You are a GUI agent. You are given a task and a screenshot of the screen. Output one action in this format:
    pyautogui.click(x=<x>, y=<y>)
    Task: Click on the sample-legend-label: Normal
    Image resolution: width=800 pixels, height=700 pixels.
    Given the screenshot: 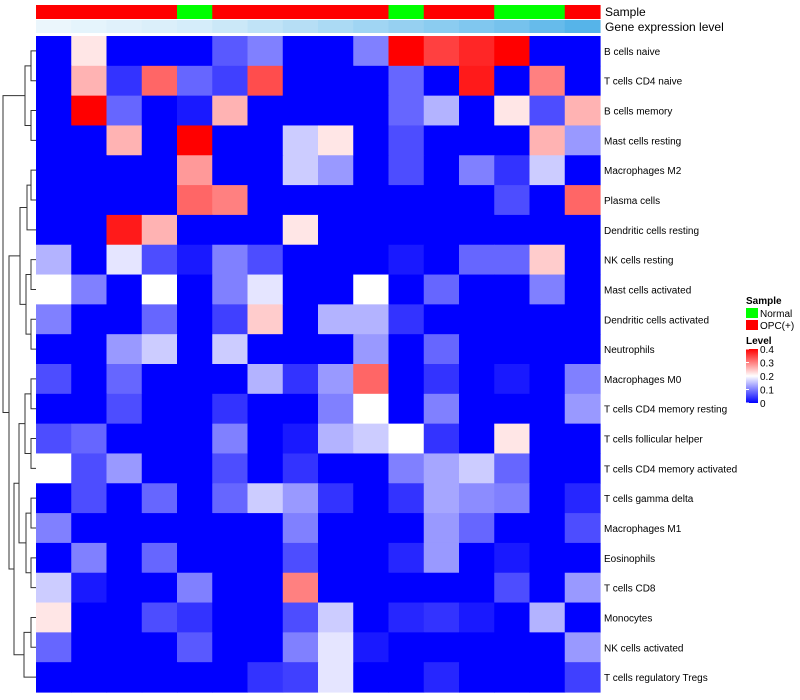 What is the action you would take?
    pyautogui.click(x=776, y=314)
    